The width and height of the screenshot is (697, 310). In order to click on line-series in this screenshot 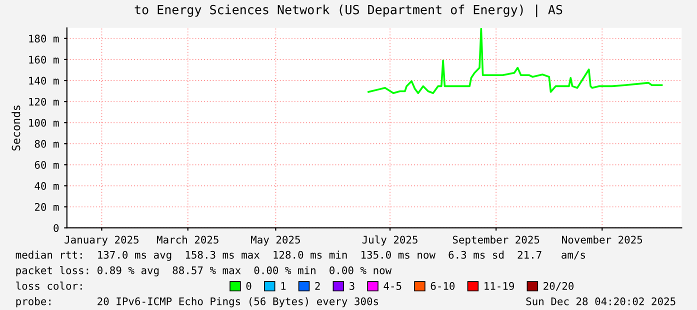, I will do `click(515, 61)`.